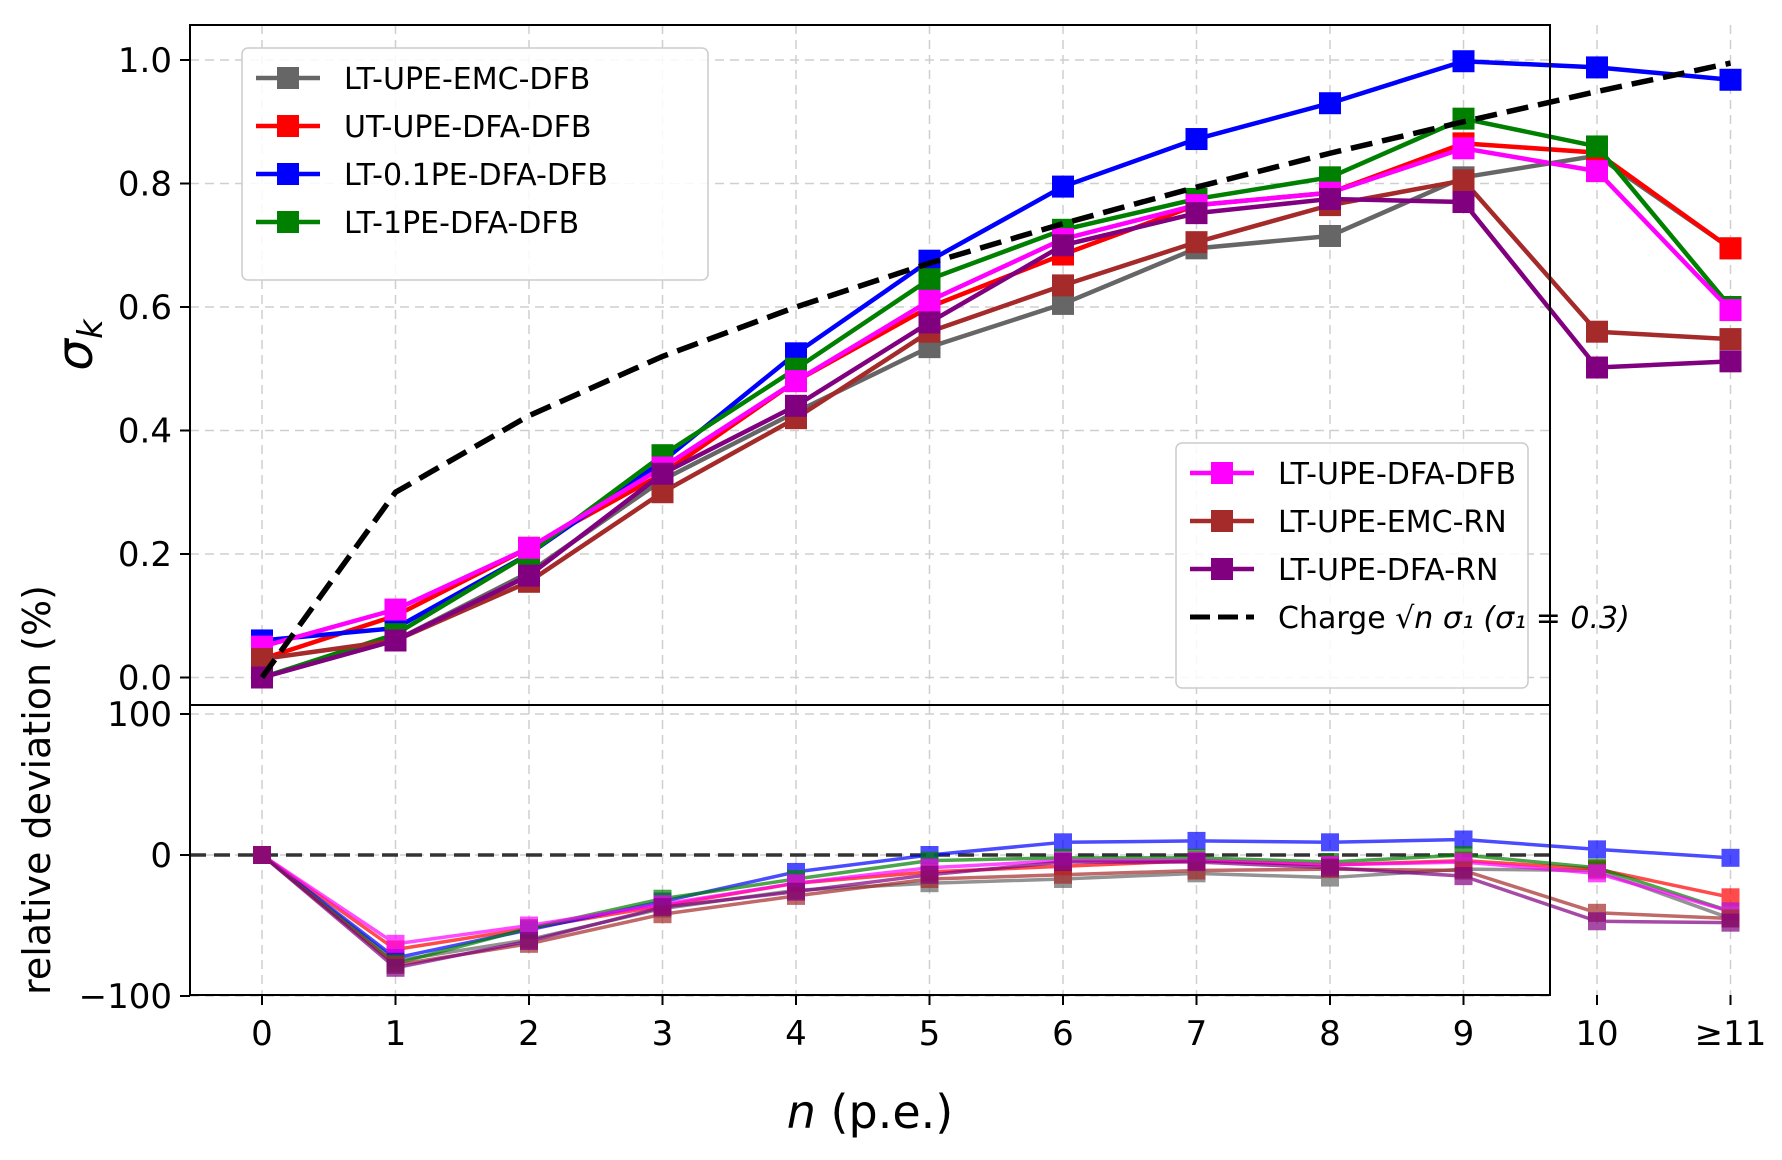 Image resolution: width=1782 pixels, height=1160 pixels. I want to click on bottom-y-axis: −100 0 100, so click(134, 856).